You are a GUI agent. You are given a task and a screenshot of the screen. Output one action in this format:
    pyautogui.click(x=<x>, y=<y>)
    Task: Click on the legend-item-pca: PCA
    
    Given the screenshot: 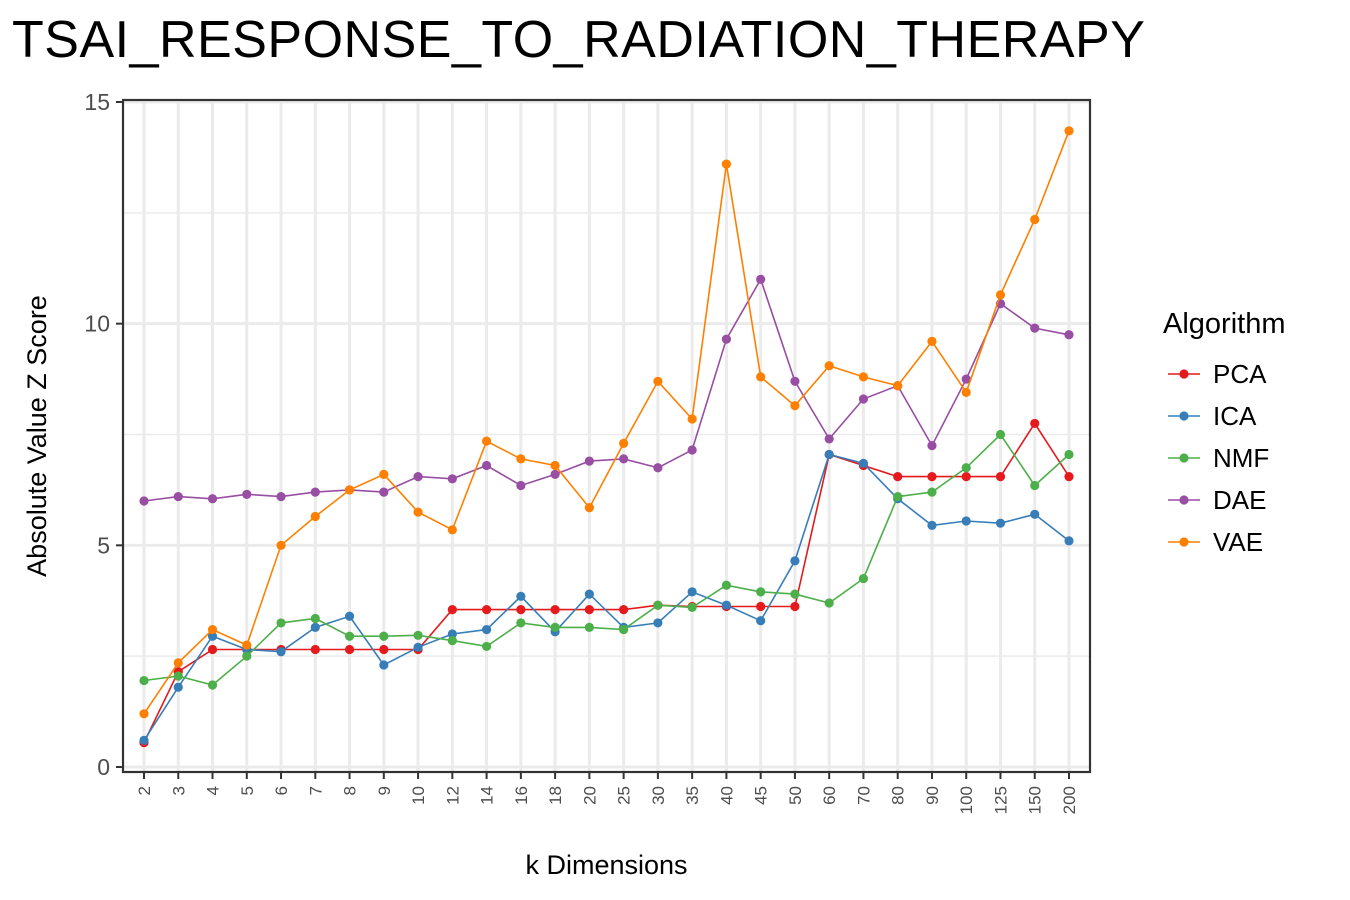 What is the action you would take?
    pyautogui.click(x=1217, y=374)
    